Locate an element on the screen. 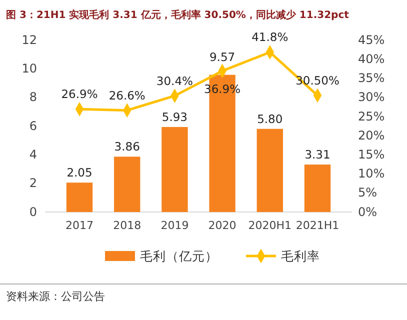 The image size is (407, 320). y2-tick-label: 20% is located at coordinates (371, 135).